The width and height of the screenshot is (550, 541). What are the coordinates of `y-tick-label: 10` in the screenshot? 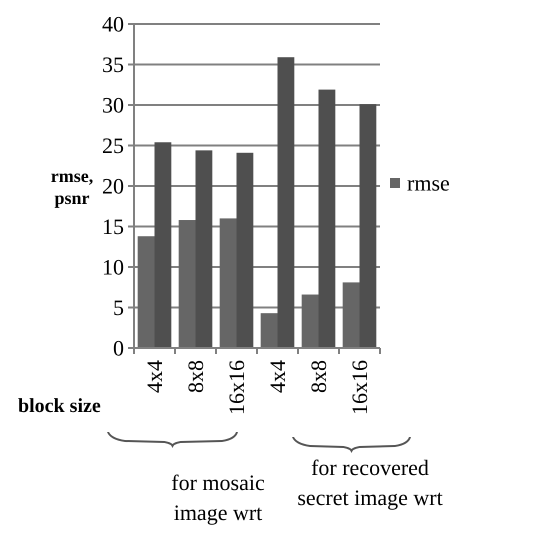 It's located at (113, 267).